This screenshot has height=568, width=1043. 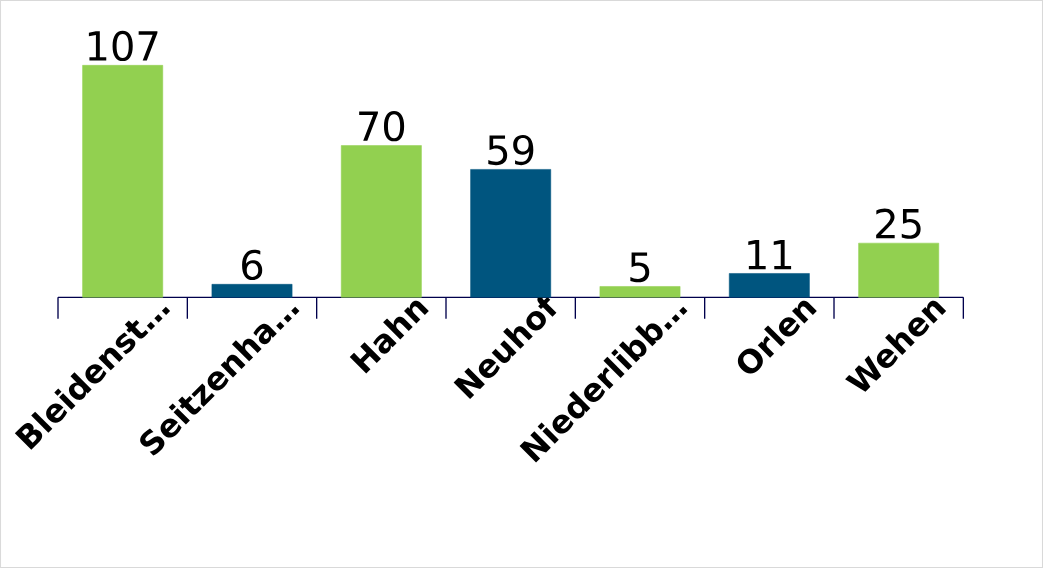 I want to click on data-label: 5, so click(x=640, y=267).